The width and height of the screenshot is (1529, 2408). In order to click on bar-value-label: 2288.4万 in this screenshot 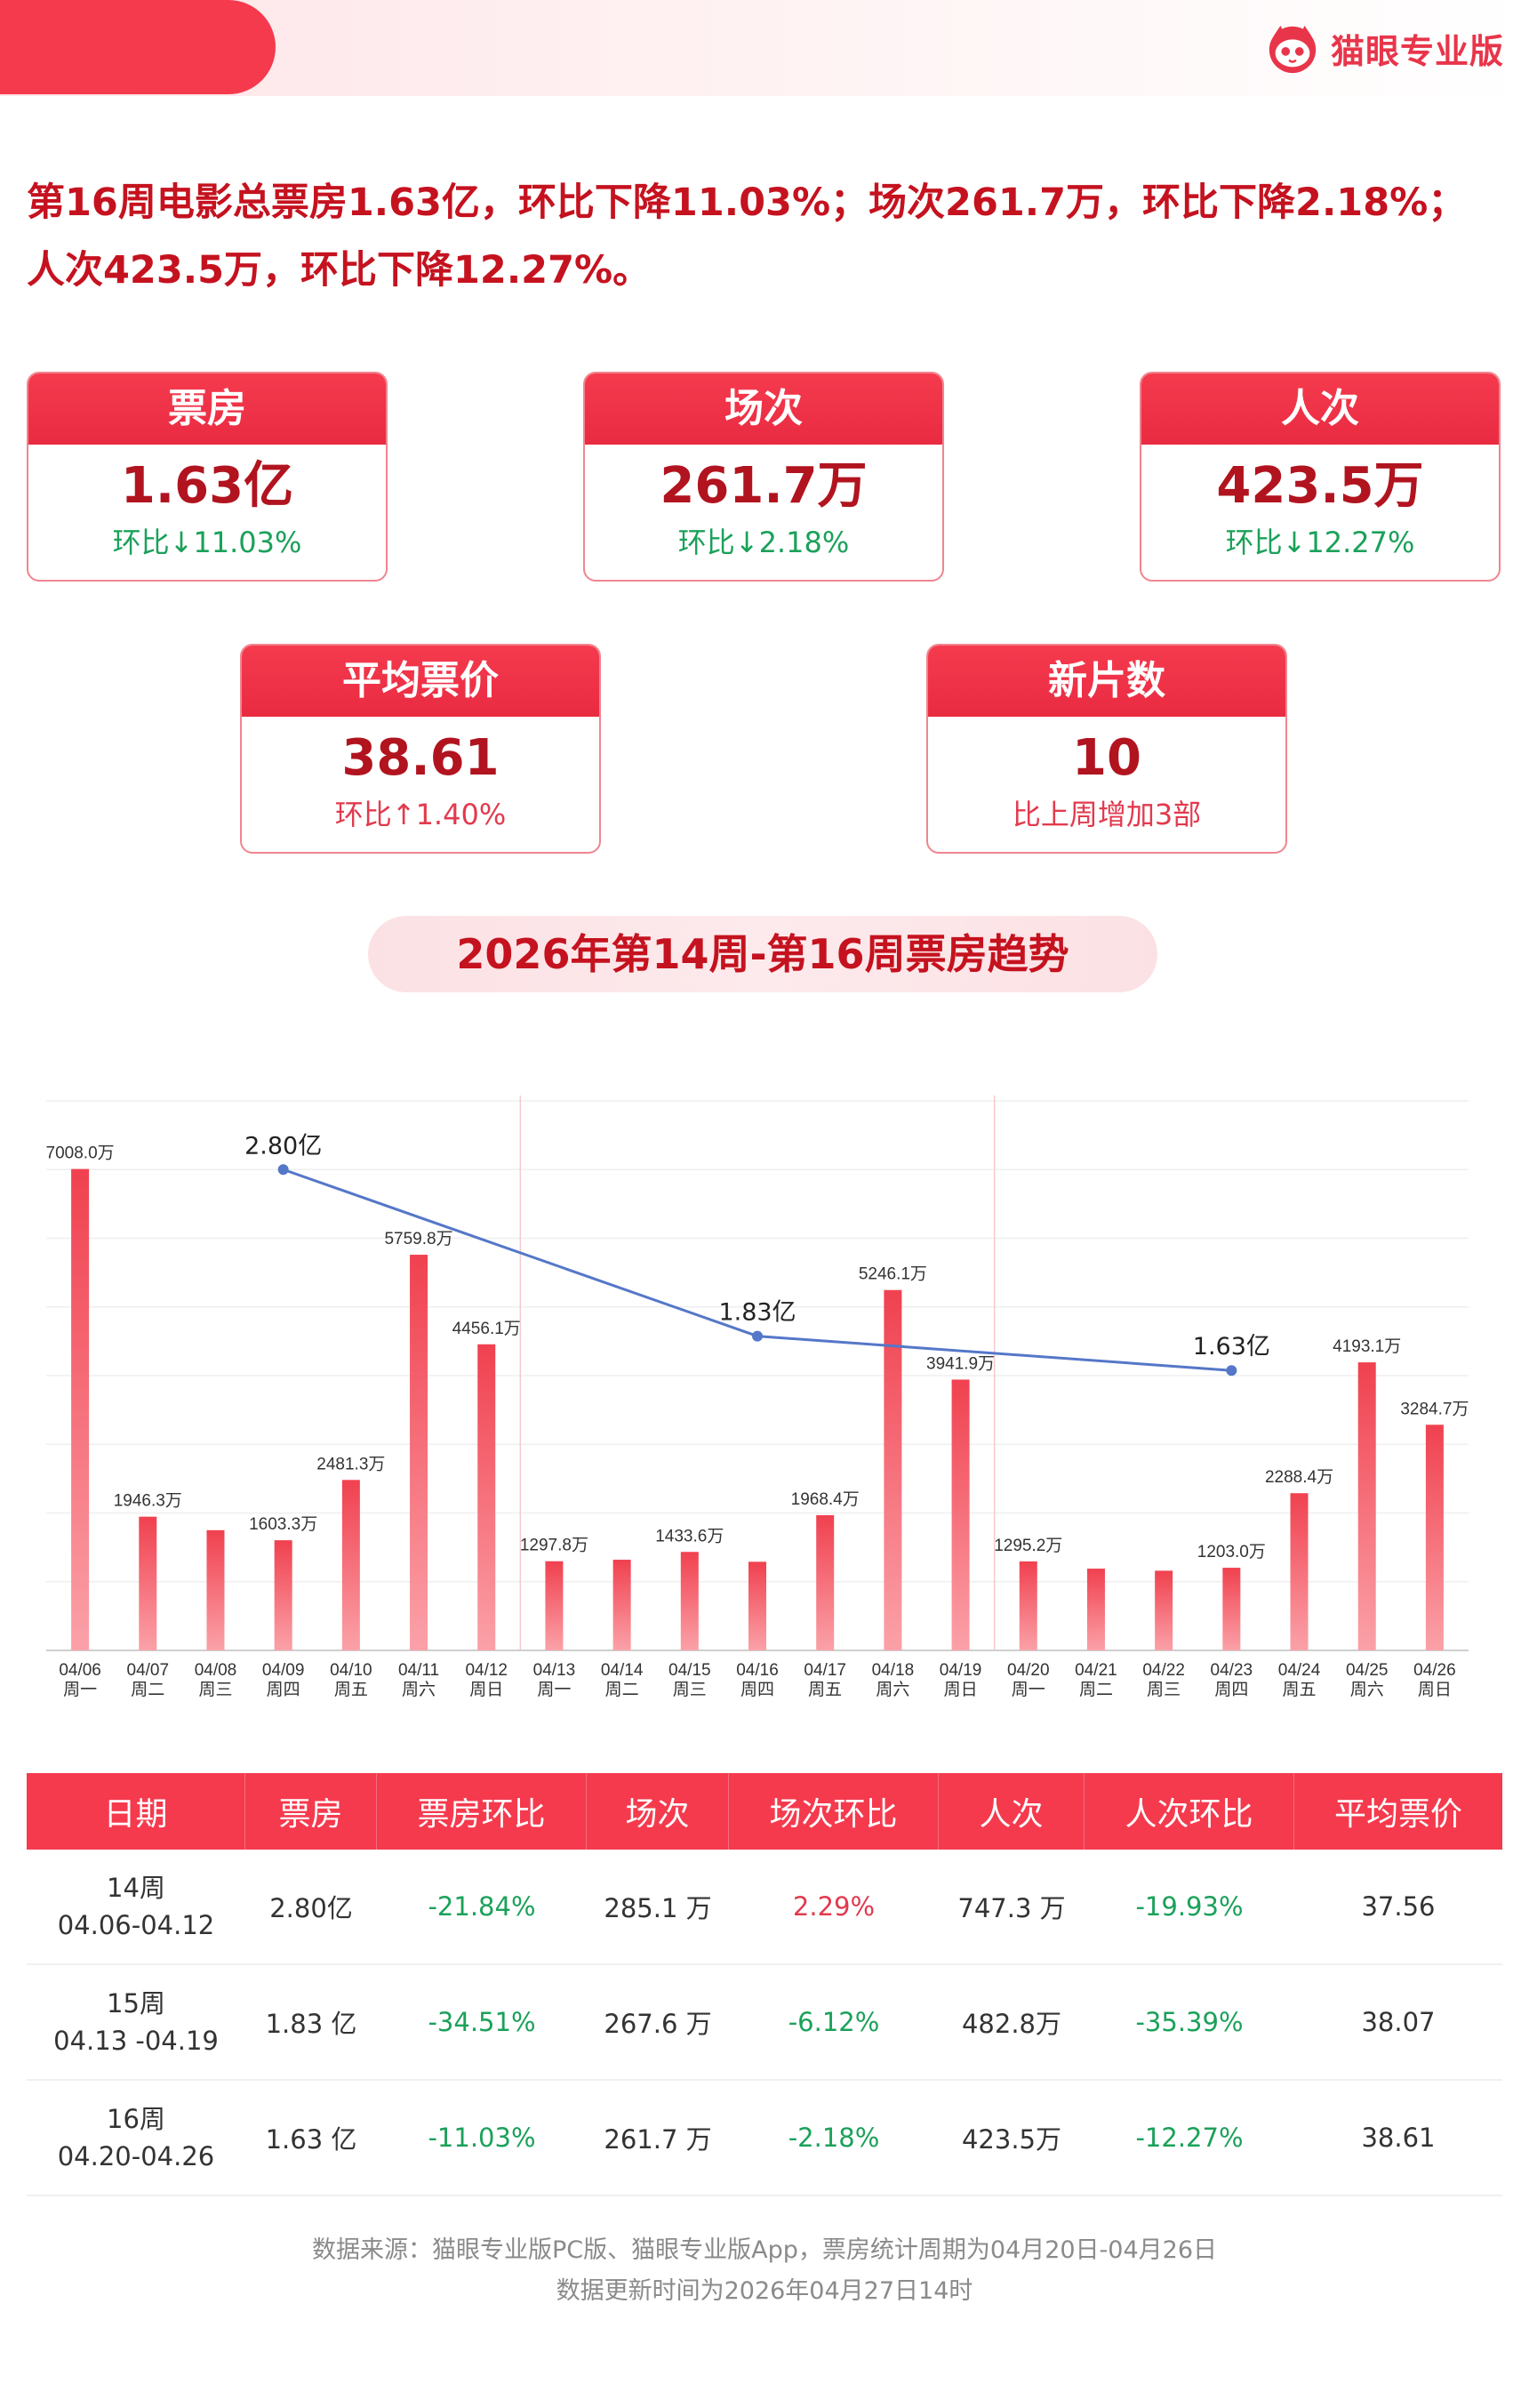, I will do `click(1299, 1477)`.